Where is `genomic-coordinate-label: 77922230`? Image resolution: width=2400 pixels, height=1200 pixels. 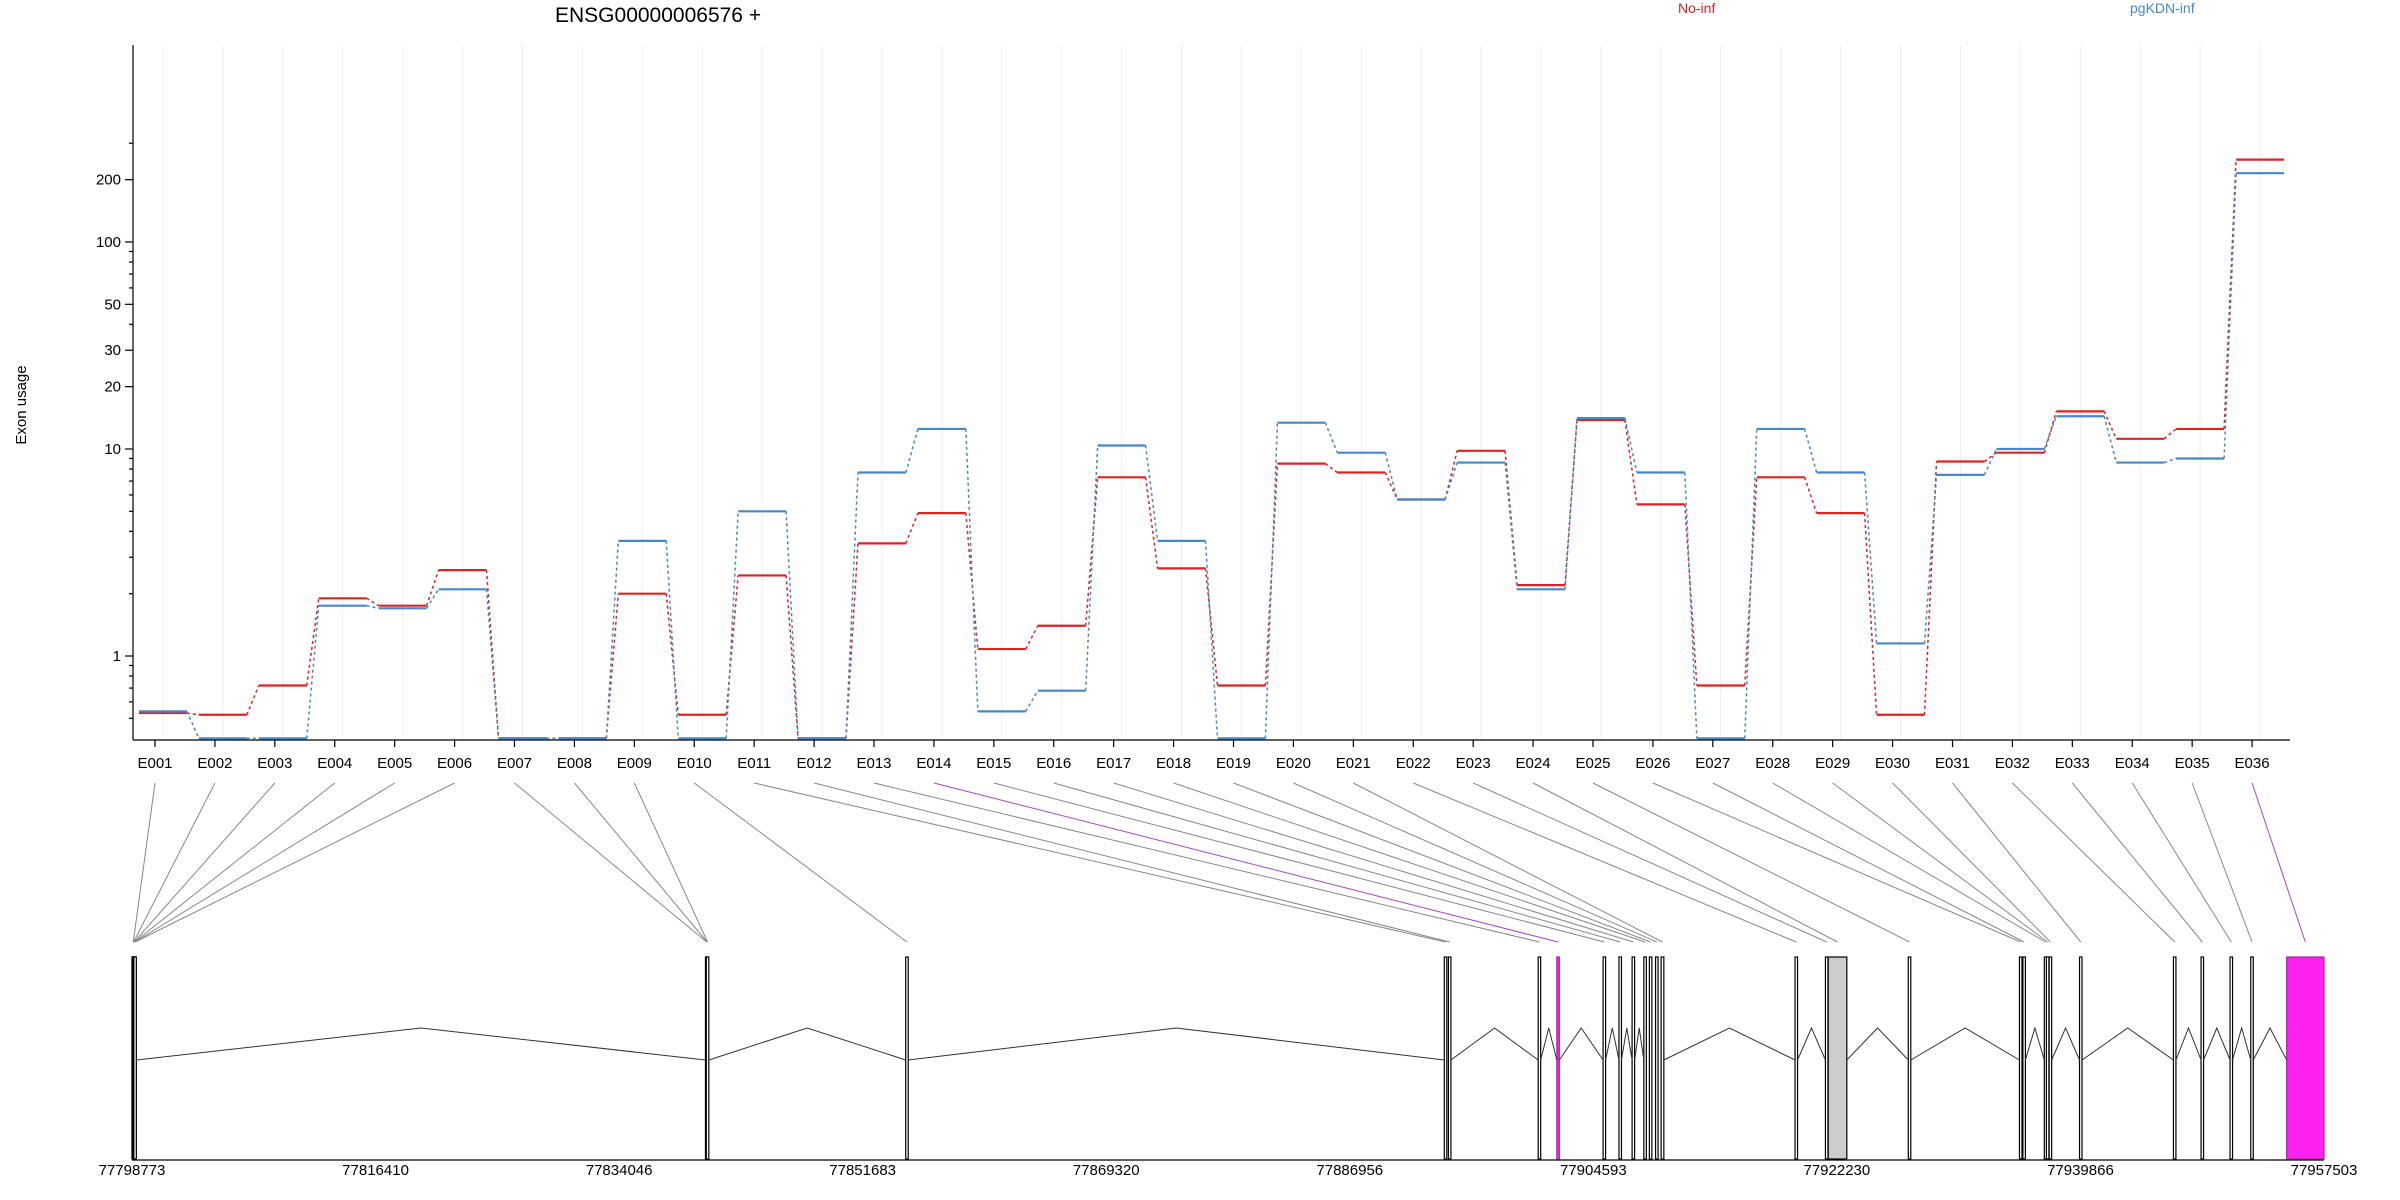 genomic-coordinate-label: 77922230 is located at coordinates (1837, 1170).